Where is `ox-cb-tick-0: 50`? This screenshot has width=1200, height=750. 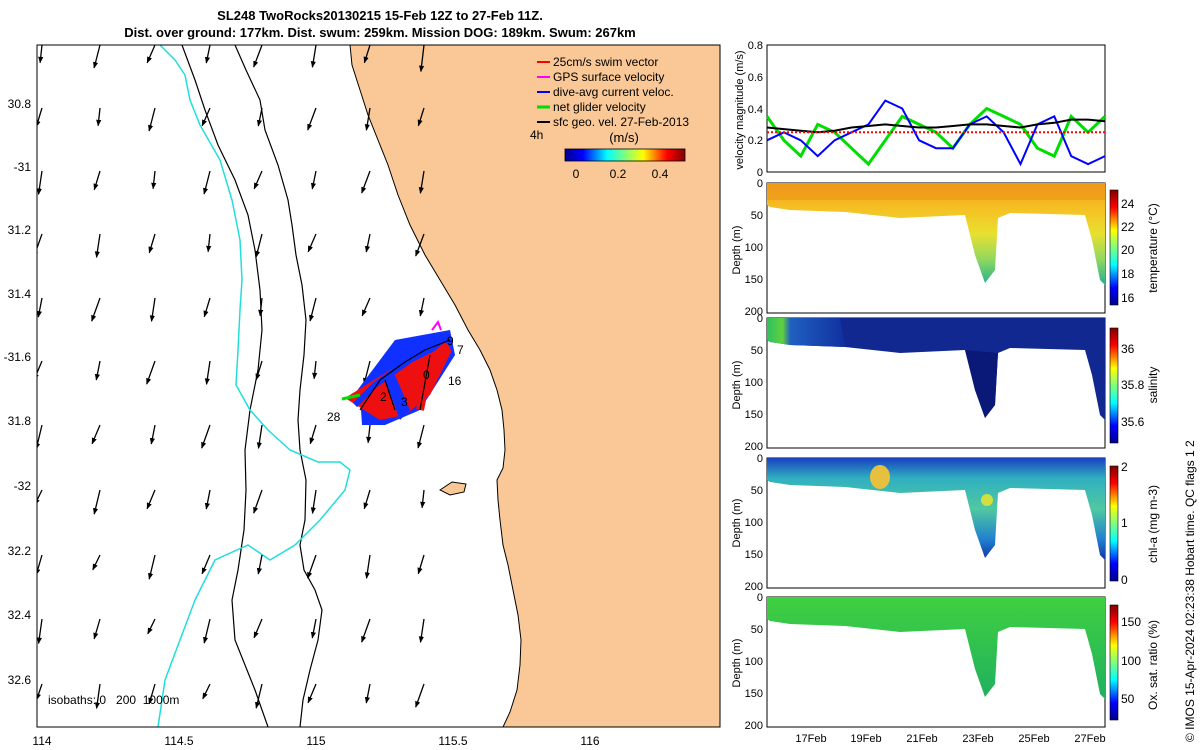 ox-cb-tick-0: 50 is located at coordinates (1128, 699).